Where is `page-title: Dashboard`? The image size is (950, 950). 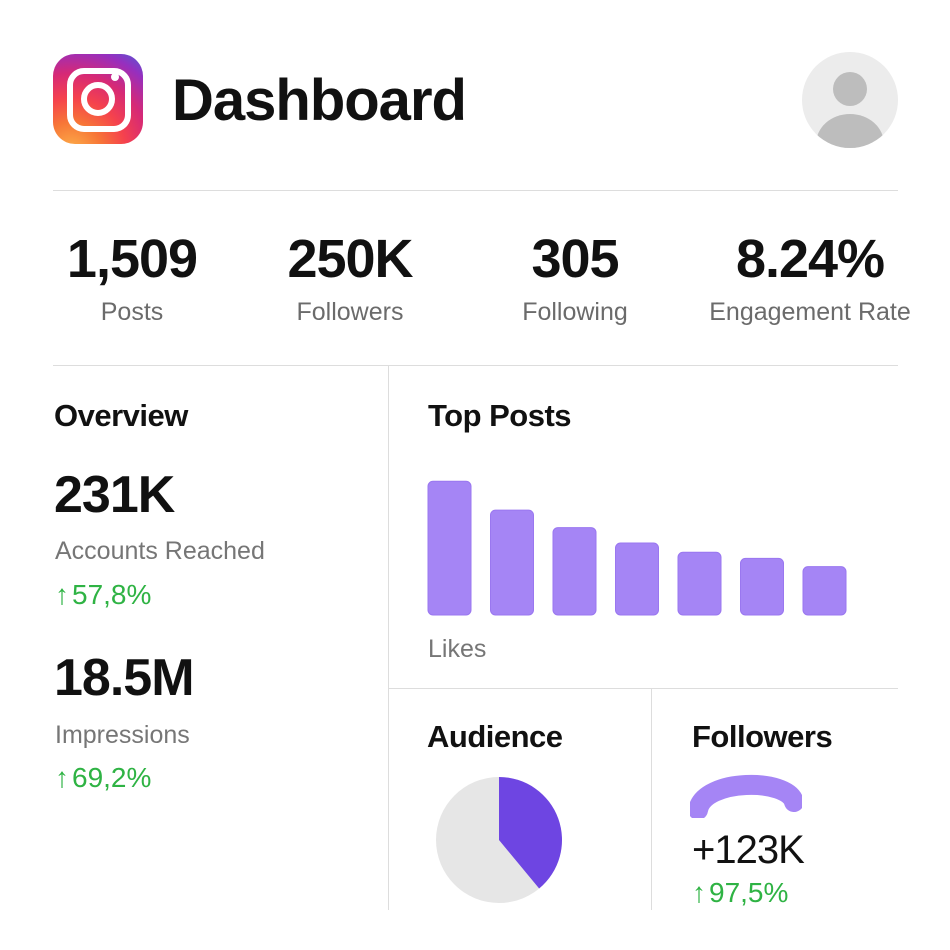 page-title: Dashboard is located at coordinates (319, 100).